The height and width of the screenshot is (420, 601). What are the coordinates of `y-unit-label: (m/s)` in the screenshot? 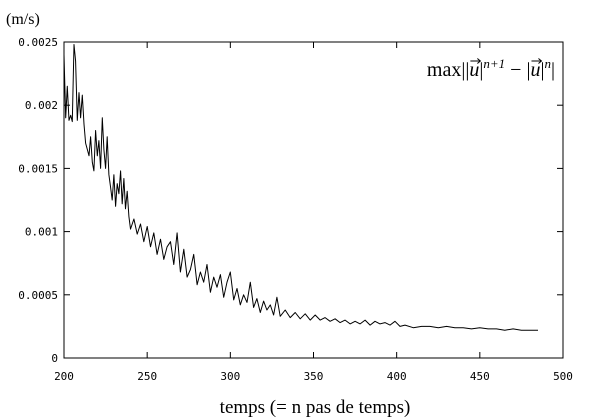 It's located at (23, 19).